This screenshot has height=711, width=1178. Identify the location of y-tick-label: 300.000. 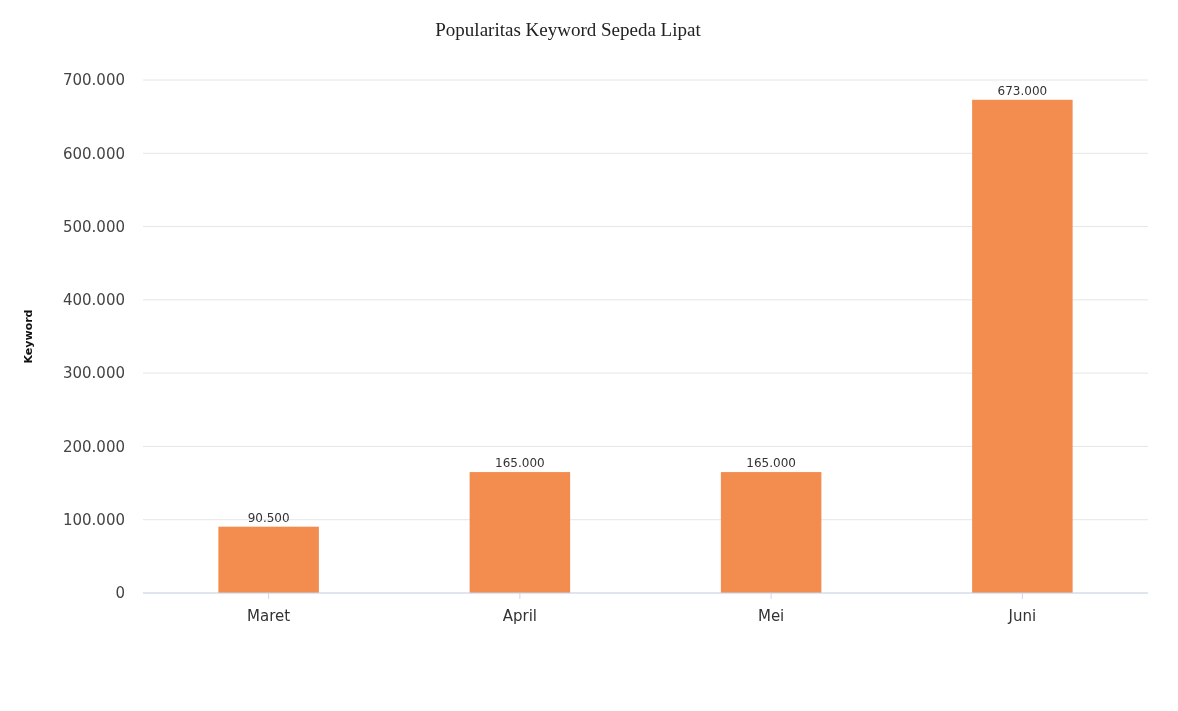
(93, 373).